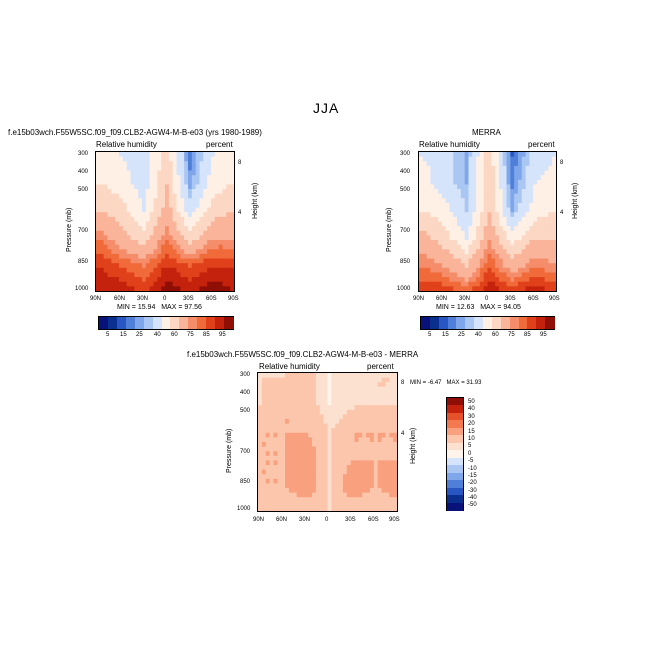 The height and width of the screenshot is (654, 654). Describe the element at coordinates (174, 335) in the screenshot. I see `cb-label-60-model: 60` at that location.